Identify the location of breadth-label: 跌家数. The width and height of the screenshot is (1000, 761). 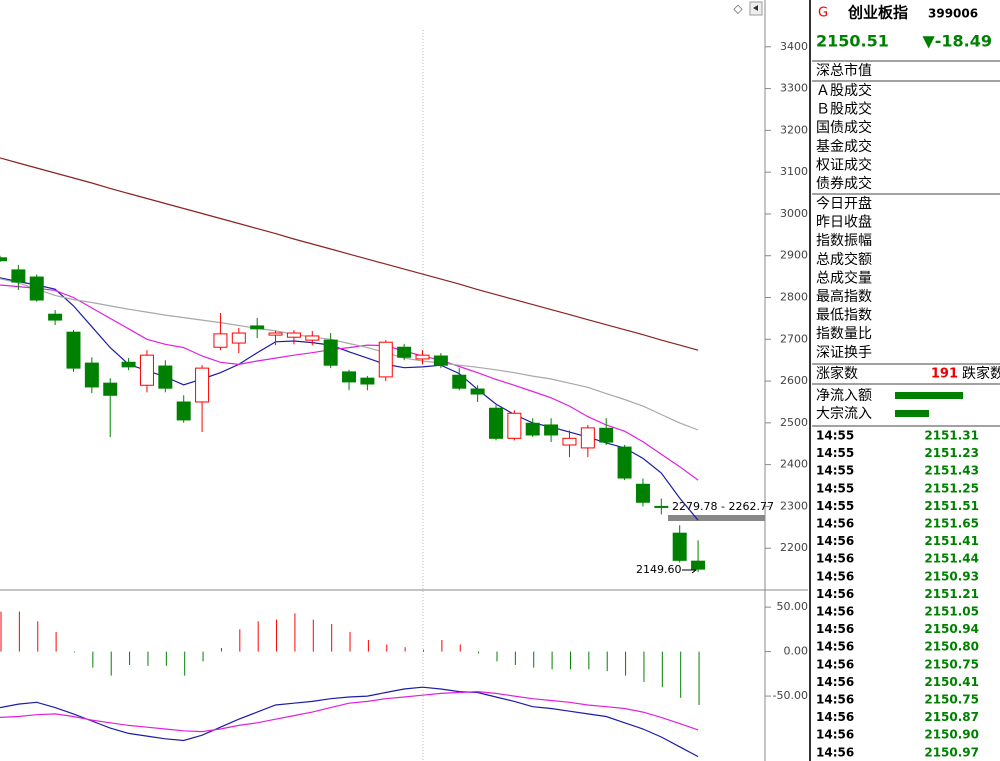
(981, 373).